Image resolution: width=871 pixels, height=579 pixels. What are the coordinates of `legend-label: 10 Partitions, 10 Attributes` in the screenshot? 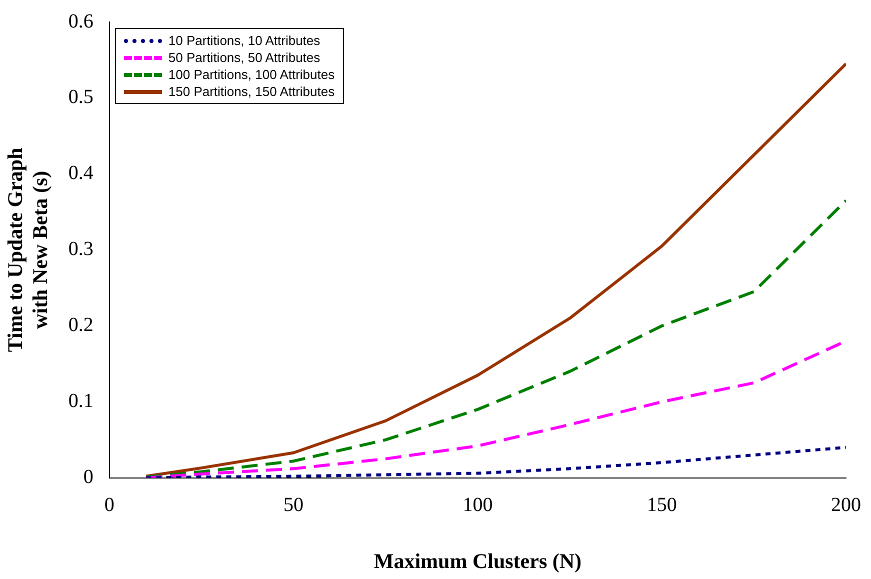 It's located at (244, 40).